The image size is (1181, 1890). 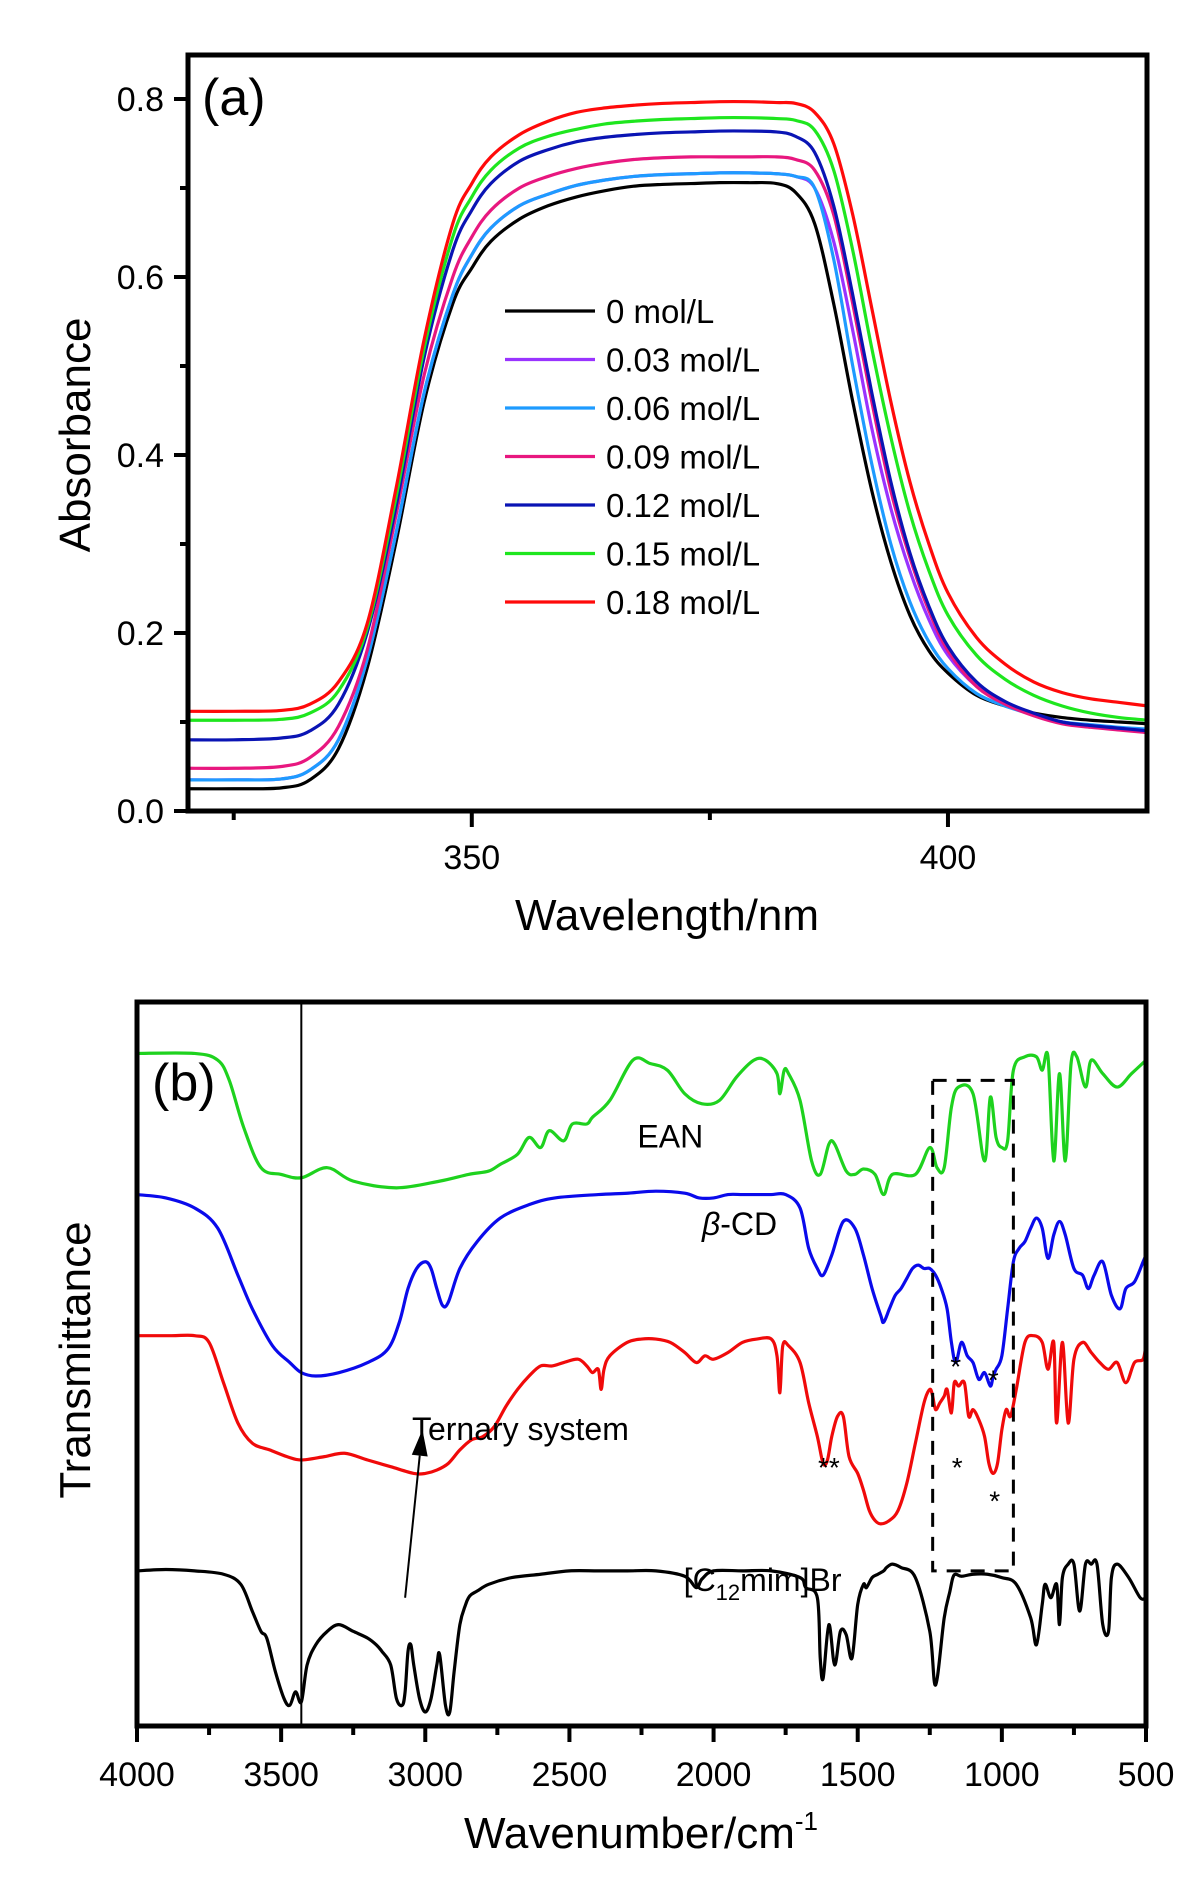 What do you see at coordinates (140, 812) in the screenshot?
I see `a-y-tick-label: 0.0` at bounding box center [140, 812].